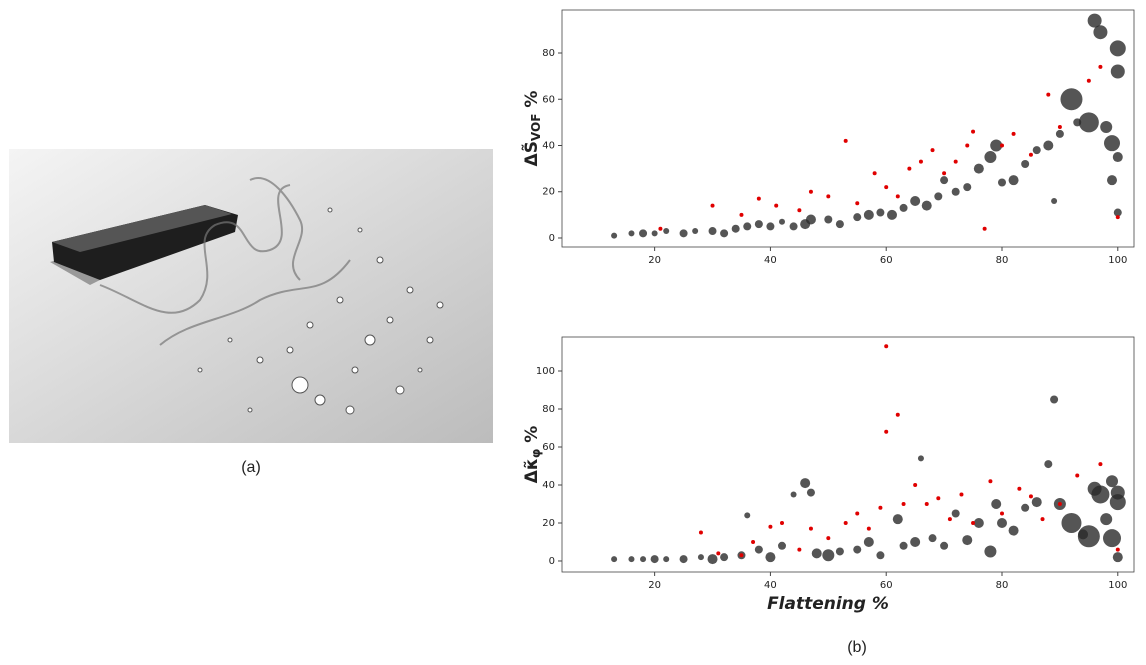 The image size is (1146, 665). Describe the element at coordinates (548, 523) in the screenshot. I see `y-tick-label: 20` at that location.